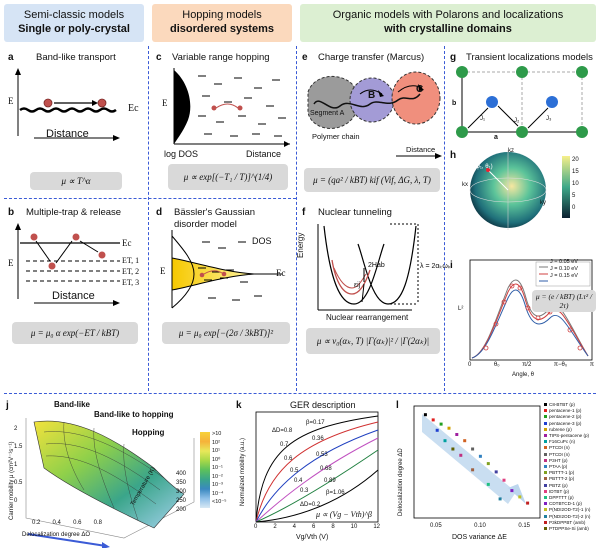 Image resolution: width=600 pixels, height=549 pixels. What do you see at coordinates (134, 414) in the screenshot?
I see `panel-j-to-hopping: Band-like to hopping` at bounding box center [134, 414].